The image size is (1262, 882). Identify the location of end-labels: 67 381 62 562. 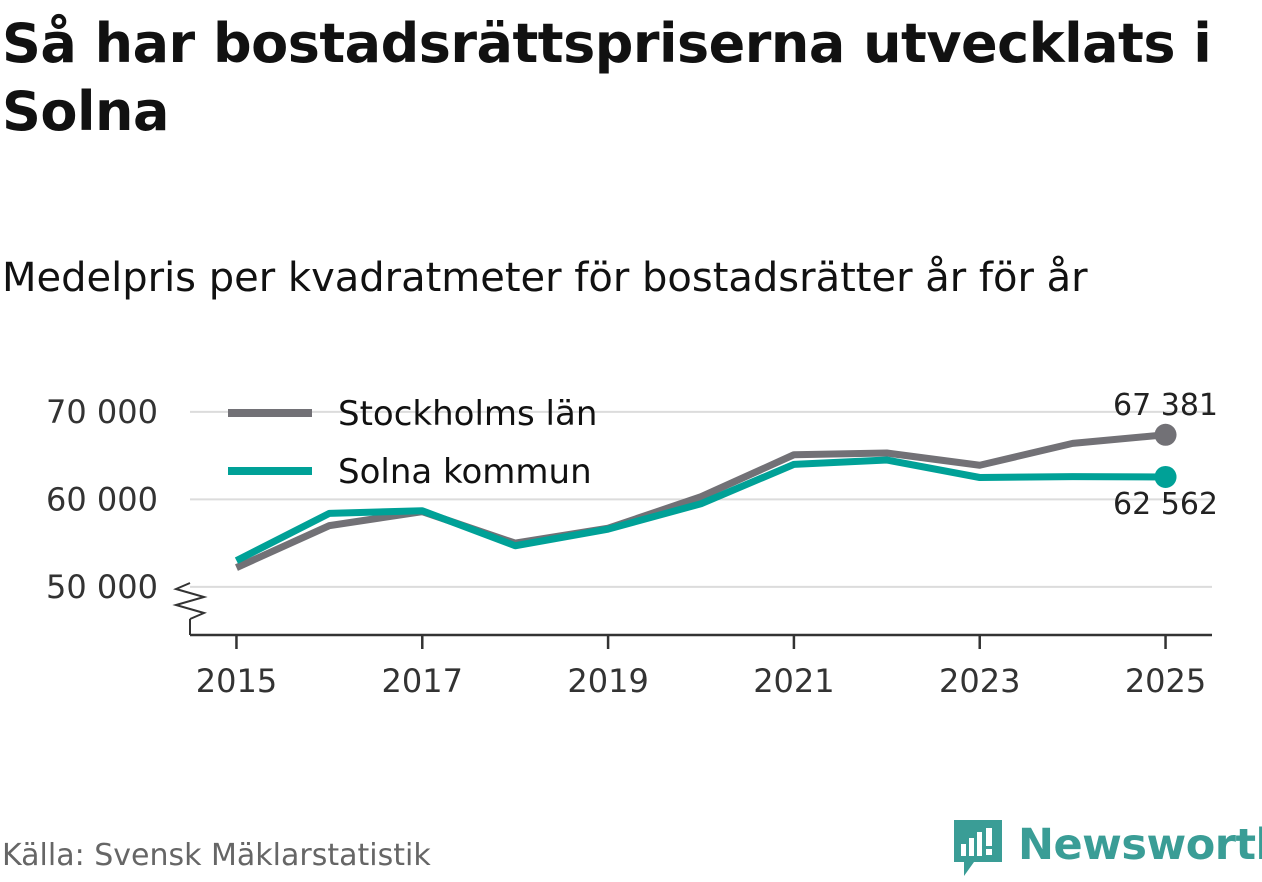
(1165, 455).